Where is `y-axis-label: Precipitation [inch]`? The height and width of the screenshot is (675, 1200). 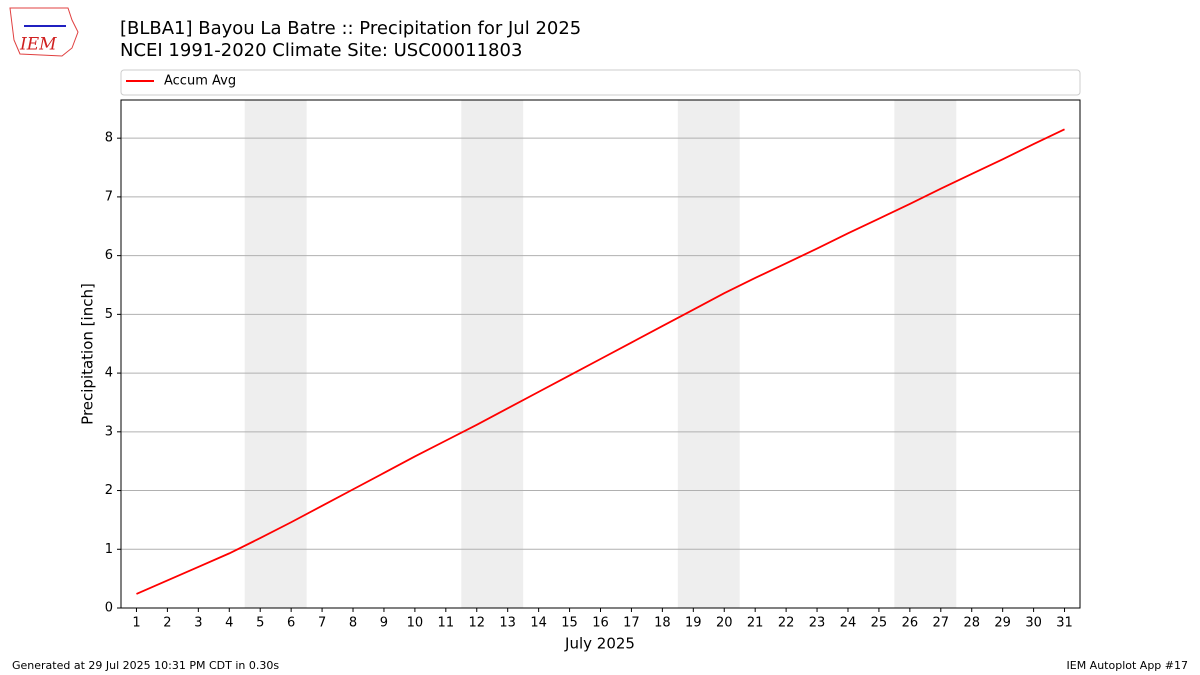 y-axis-label: Precipitation [inch] is located at coordinates (88, 354).